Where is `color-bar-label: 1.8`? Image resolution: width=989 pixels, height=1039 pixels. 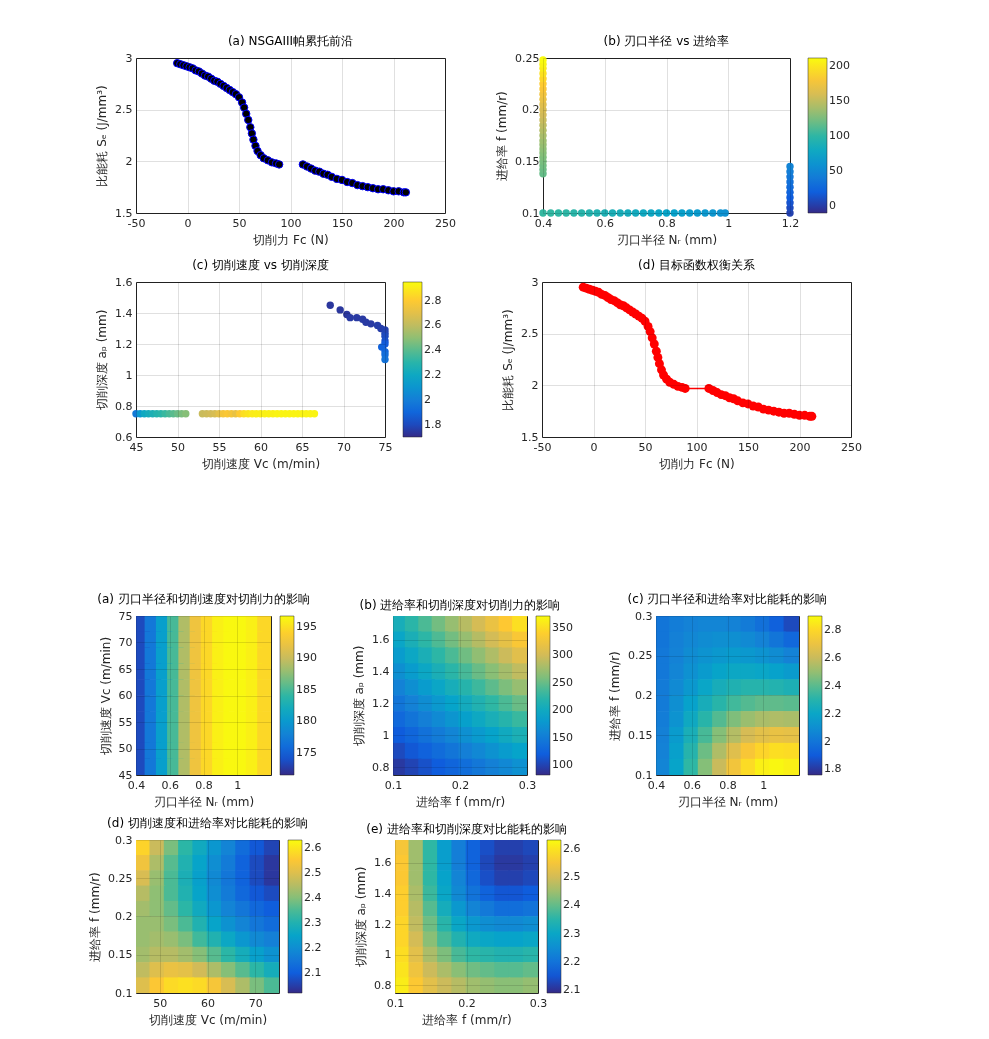
color-bar-label: 1.8 is located at coordinates (433, 424).